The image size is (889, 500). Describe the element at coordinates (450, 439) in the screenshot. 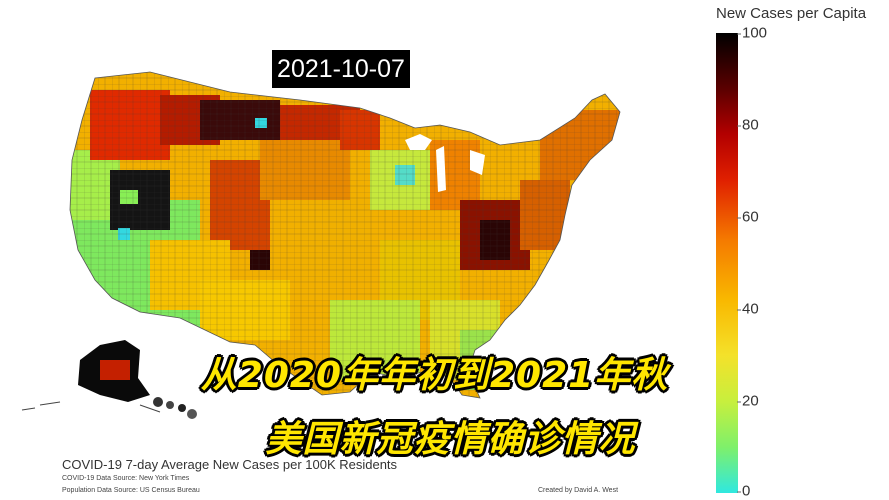

I see `caption-line-2: 美国新冠疫情确诊情况` at that location.